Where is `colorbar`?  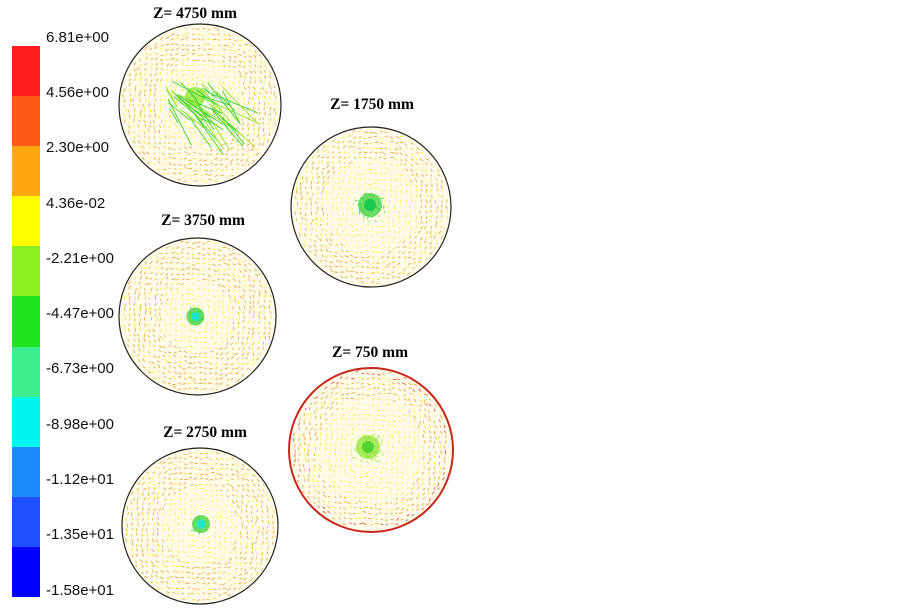 colorbar is located at coordinates (26, 322).